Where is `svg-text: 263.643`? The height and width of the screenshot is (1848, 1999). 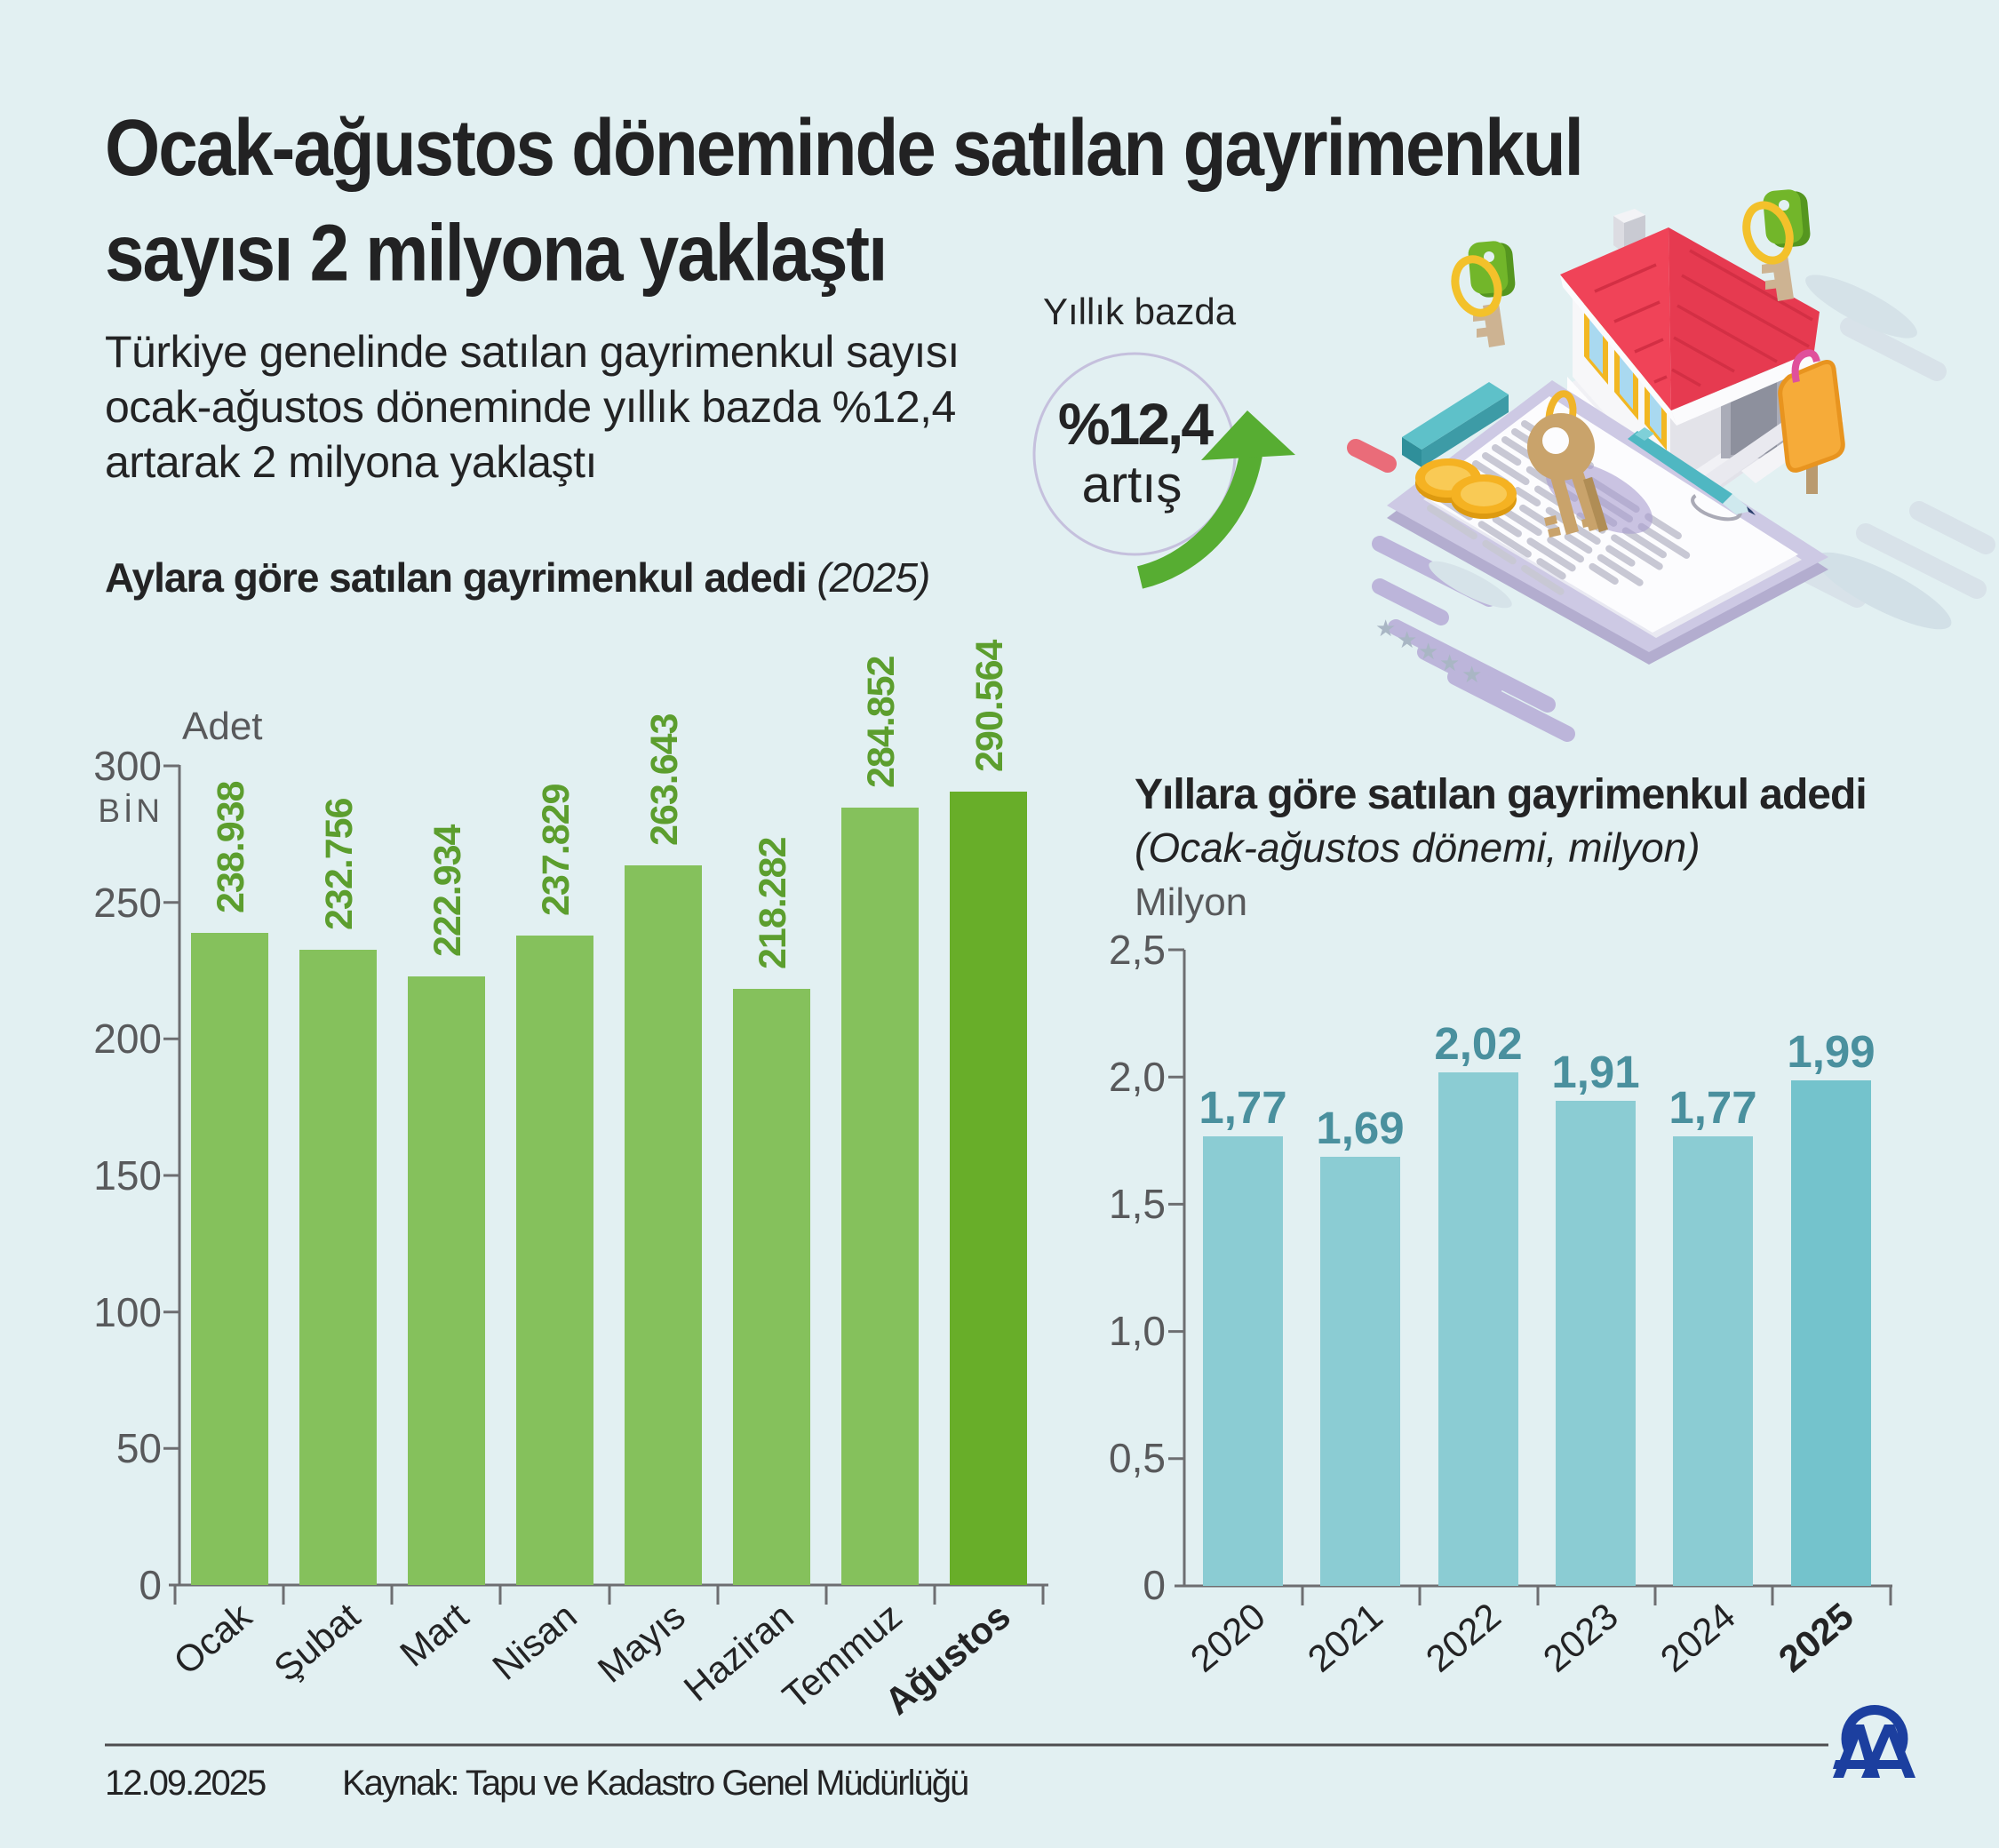
svg-text: 263.643 is located at coordinates (665, 779).